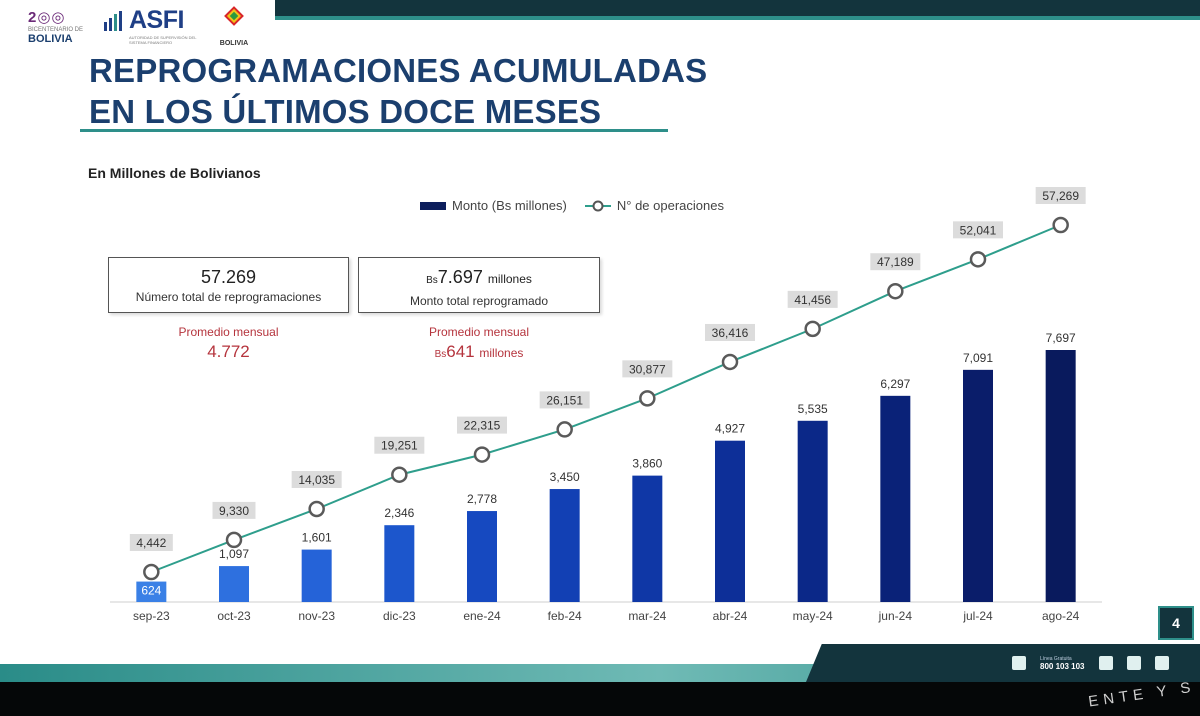 The width and height of the screenshot is (1200, 716). I want to click on operations-value-label: 41,456, so click(812, 300).